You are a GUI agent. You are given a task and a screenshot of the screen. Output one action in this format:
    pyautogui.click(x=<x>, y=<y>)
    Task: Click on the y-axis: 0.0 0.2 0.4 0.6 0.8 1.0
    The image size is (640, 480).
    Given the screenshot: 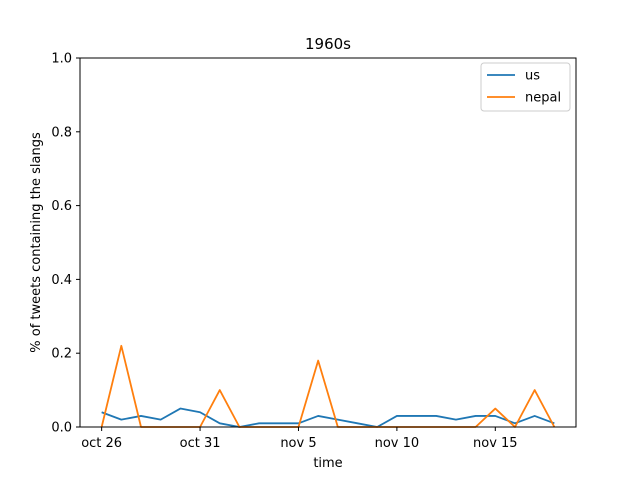 What is the action you would take?
    pyautogui.click(x=65, y=244)
    